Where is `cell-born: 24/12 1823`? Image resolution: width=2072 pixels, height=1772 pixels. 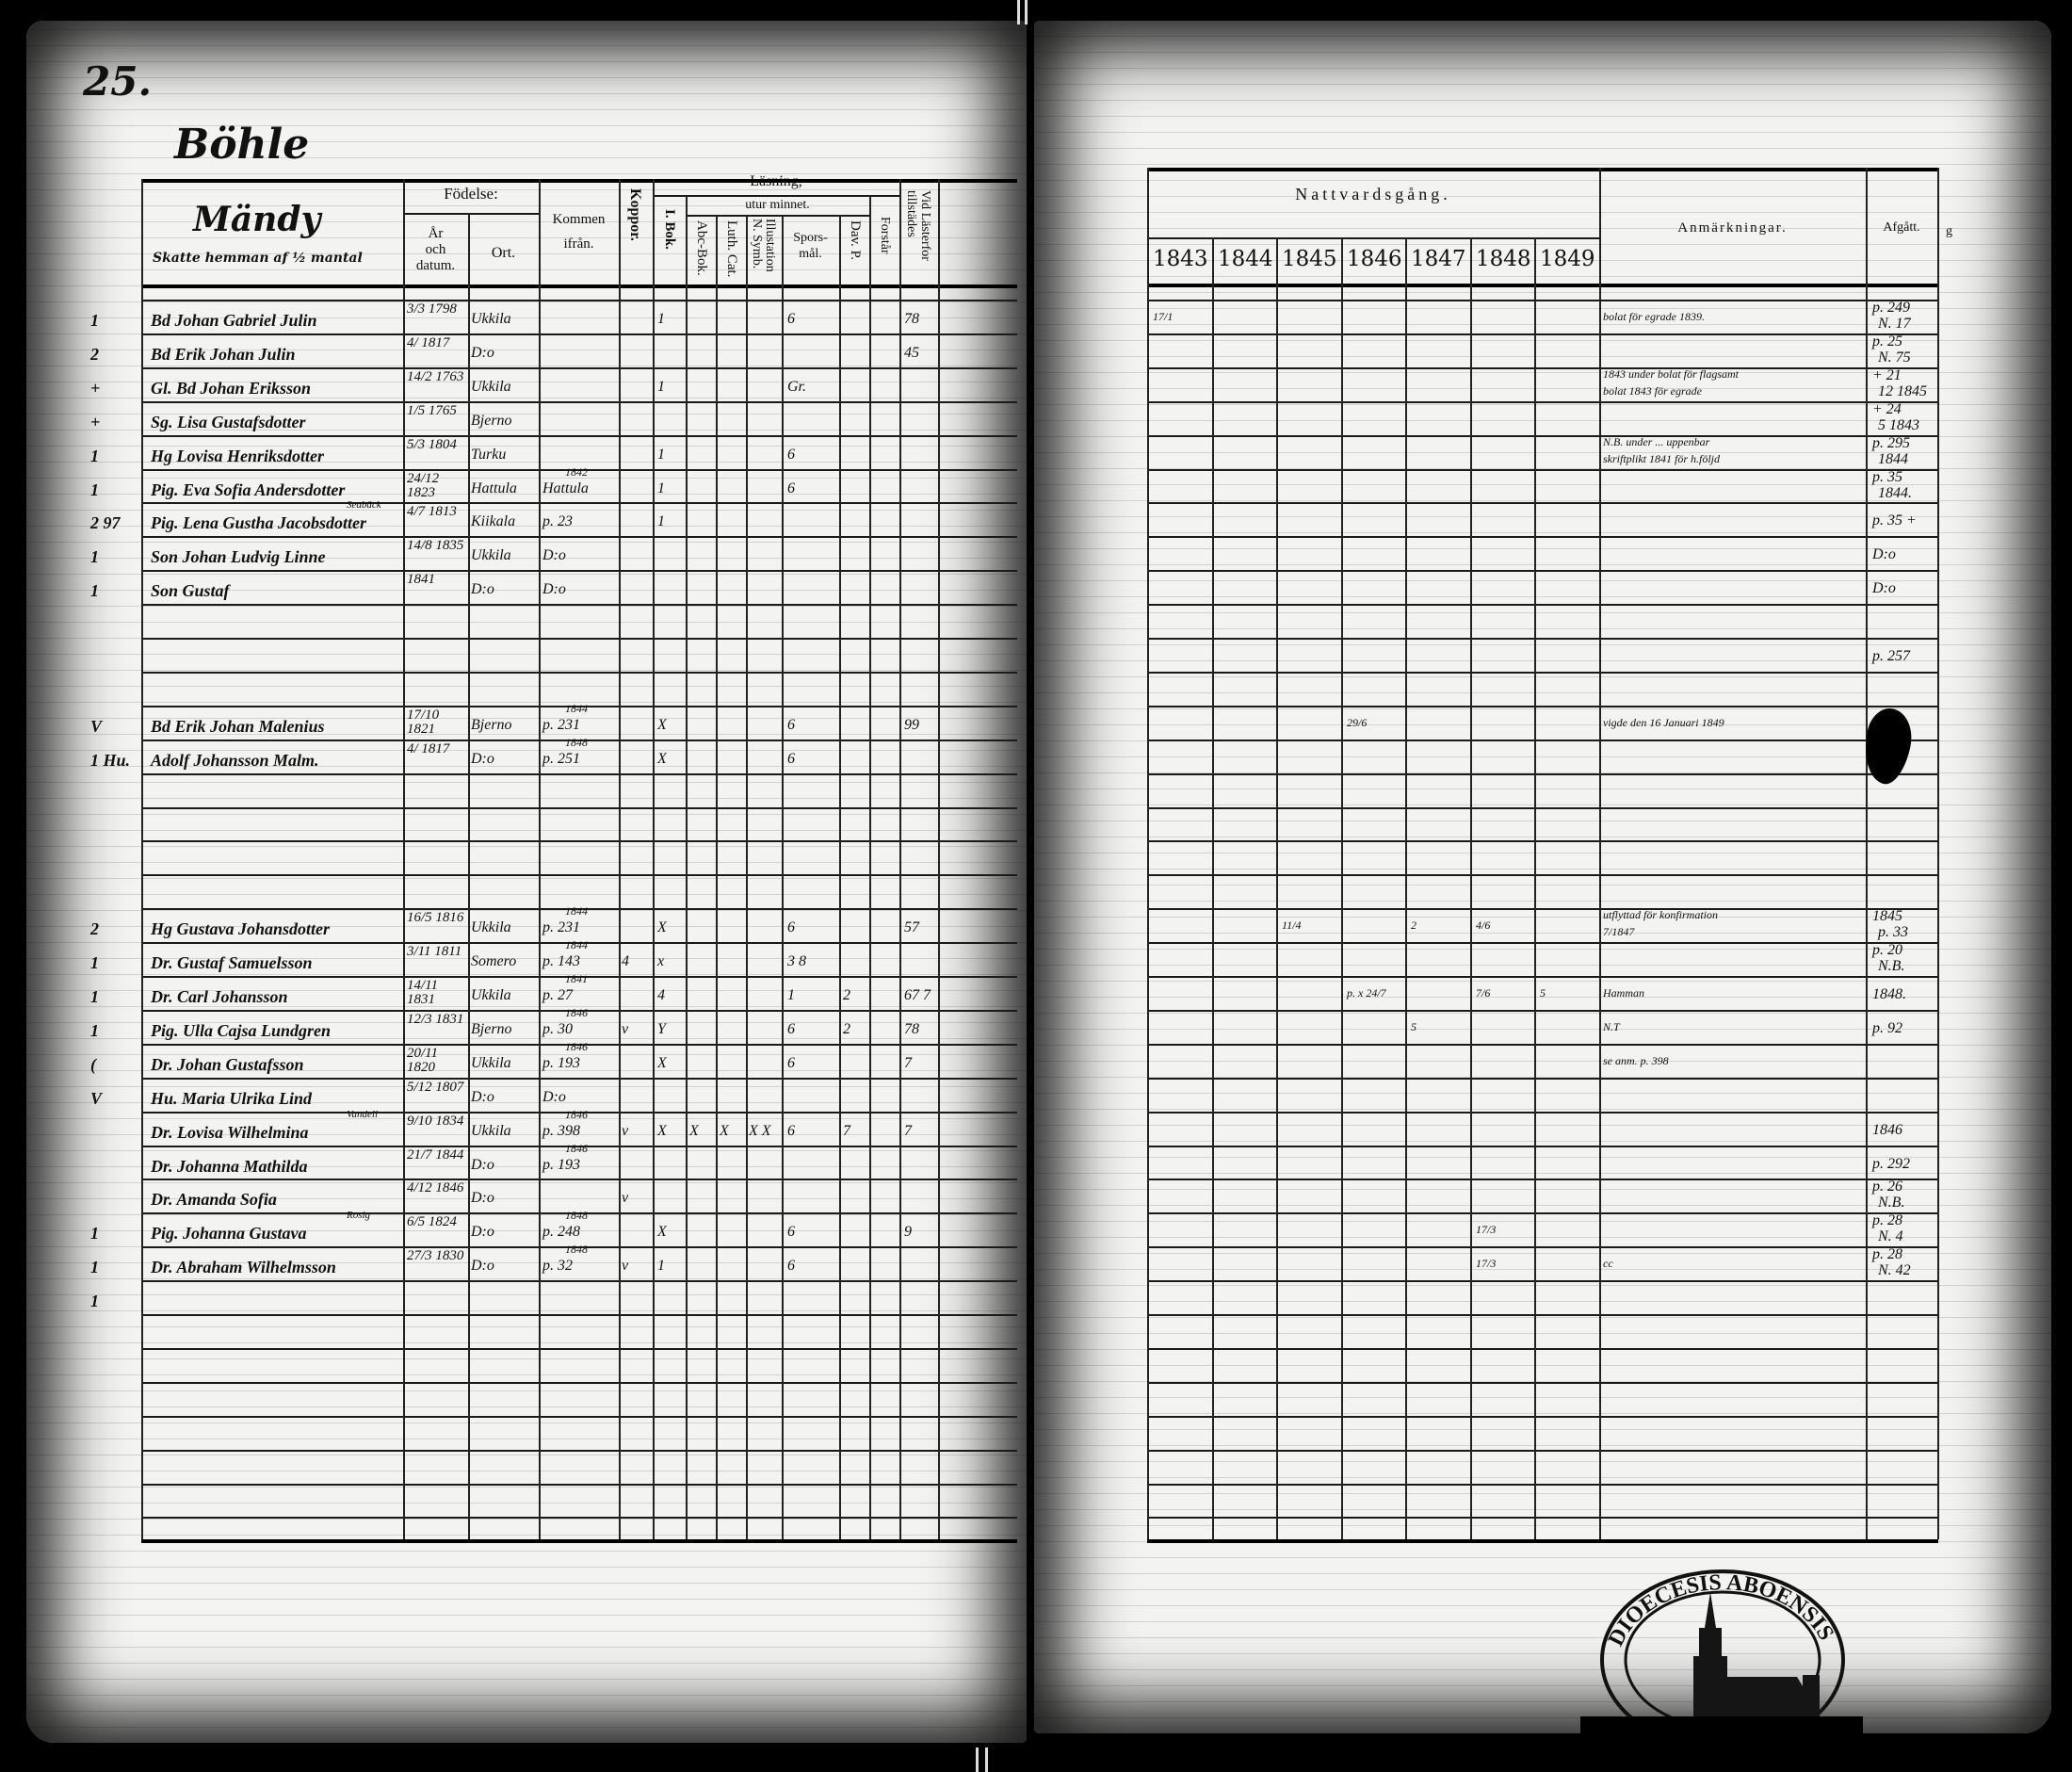
cell-born: 24/12 1823 is located at coordinates (423, 485).